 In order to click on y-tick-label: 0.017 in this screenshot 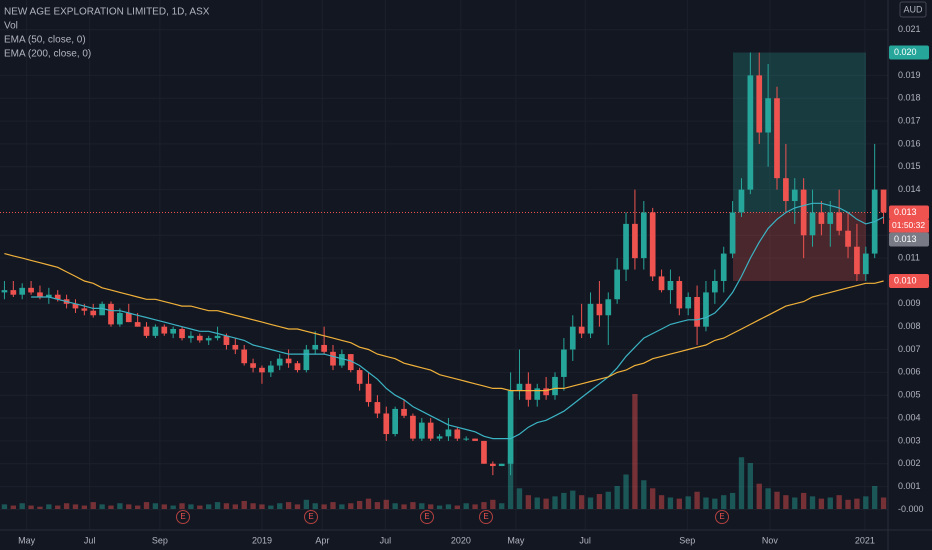, I will do `click(909, 120)`.